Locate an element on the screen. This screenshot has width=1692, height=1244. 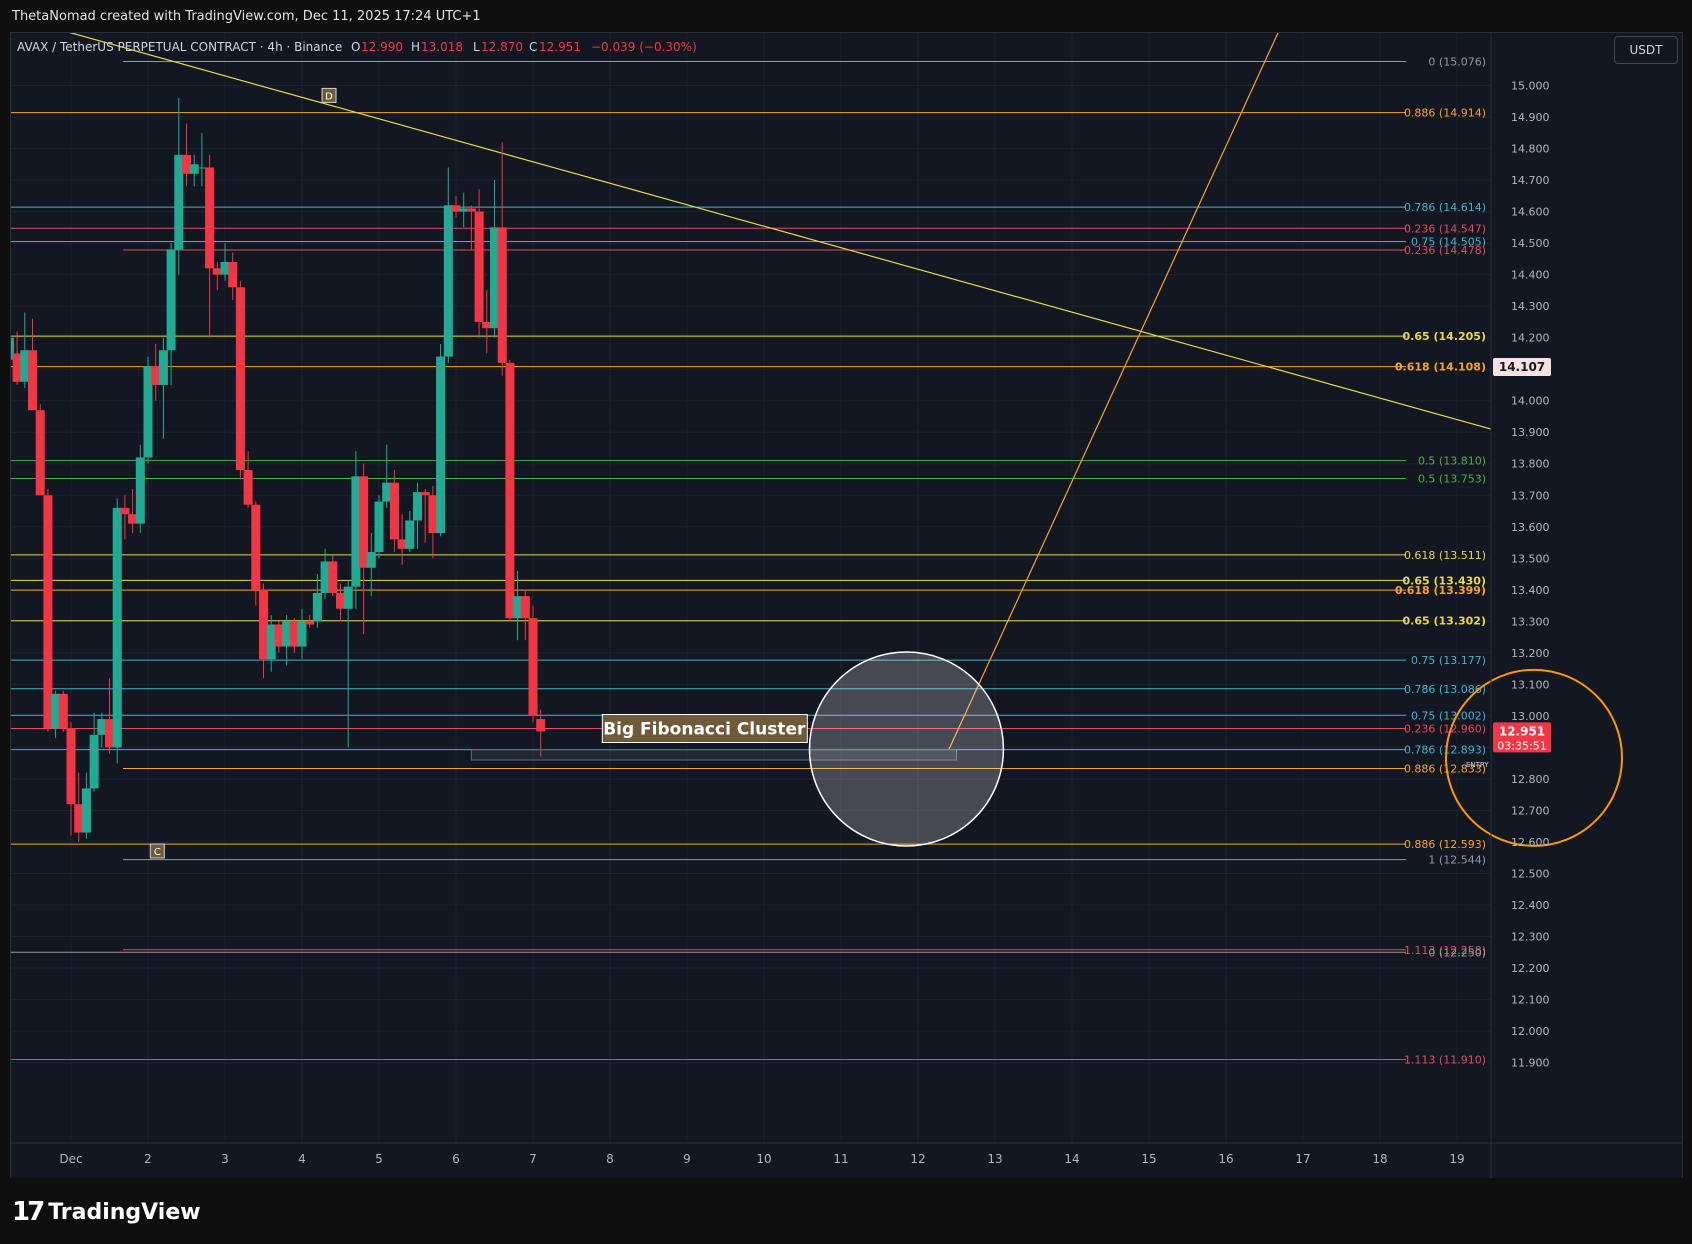
y-tick-label: 13.300 is located at coordinates (1530, 621).